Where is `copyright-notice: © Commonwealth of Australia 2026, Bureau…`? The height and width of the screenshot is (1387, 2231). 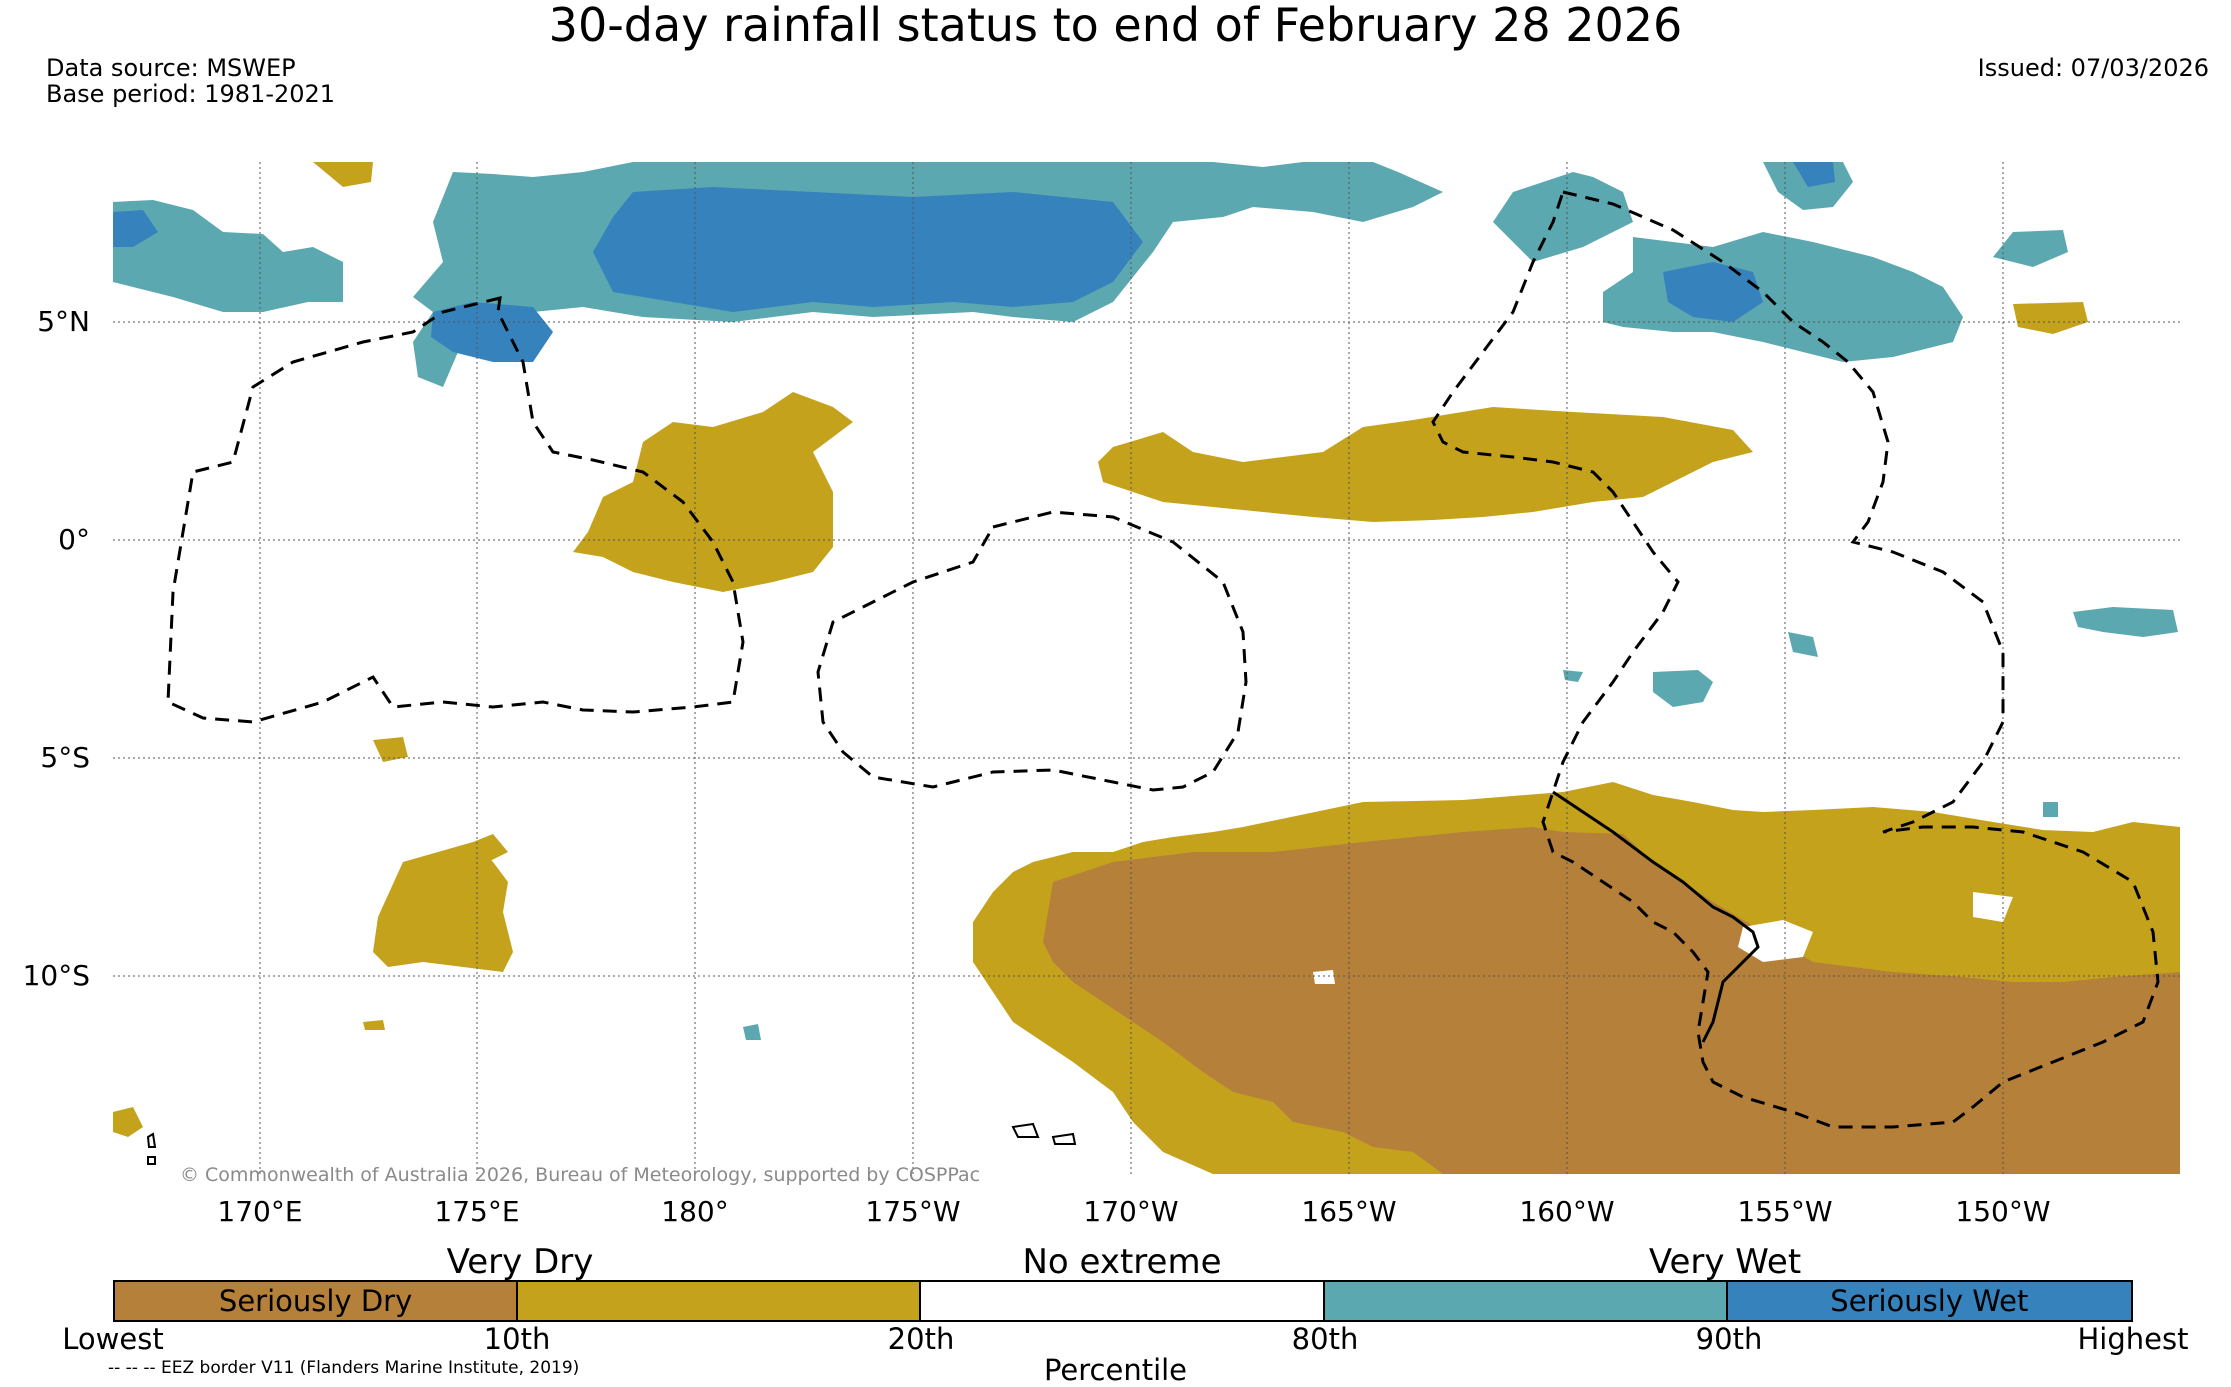 copyright-notice: © Commonwealth of Australia 2026, Bureau… is located at coordinates (580, 1175).